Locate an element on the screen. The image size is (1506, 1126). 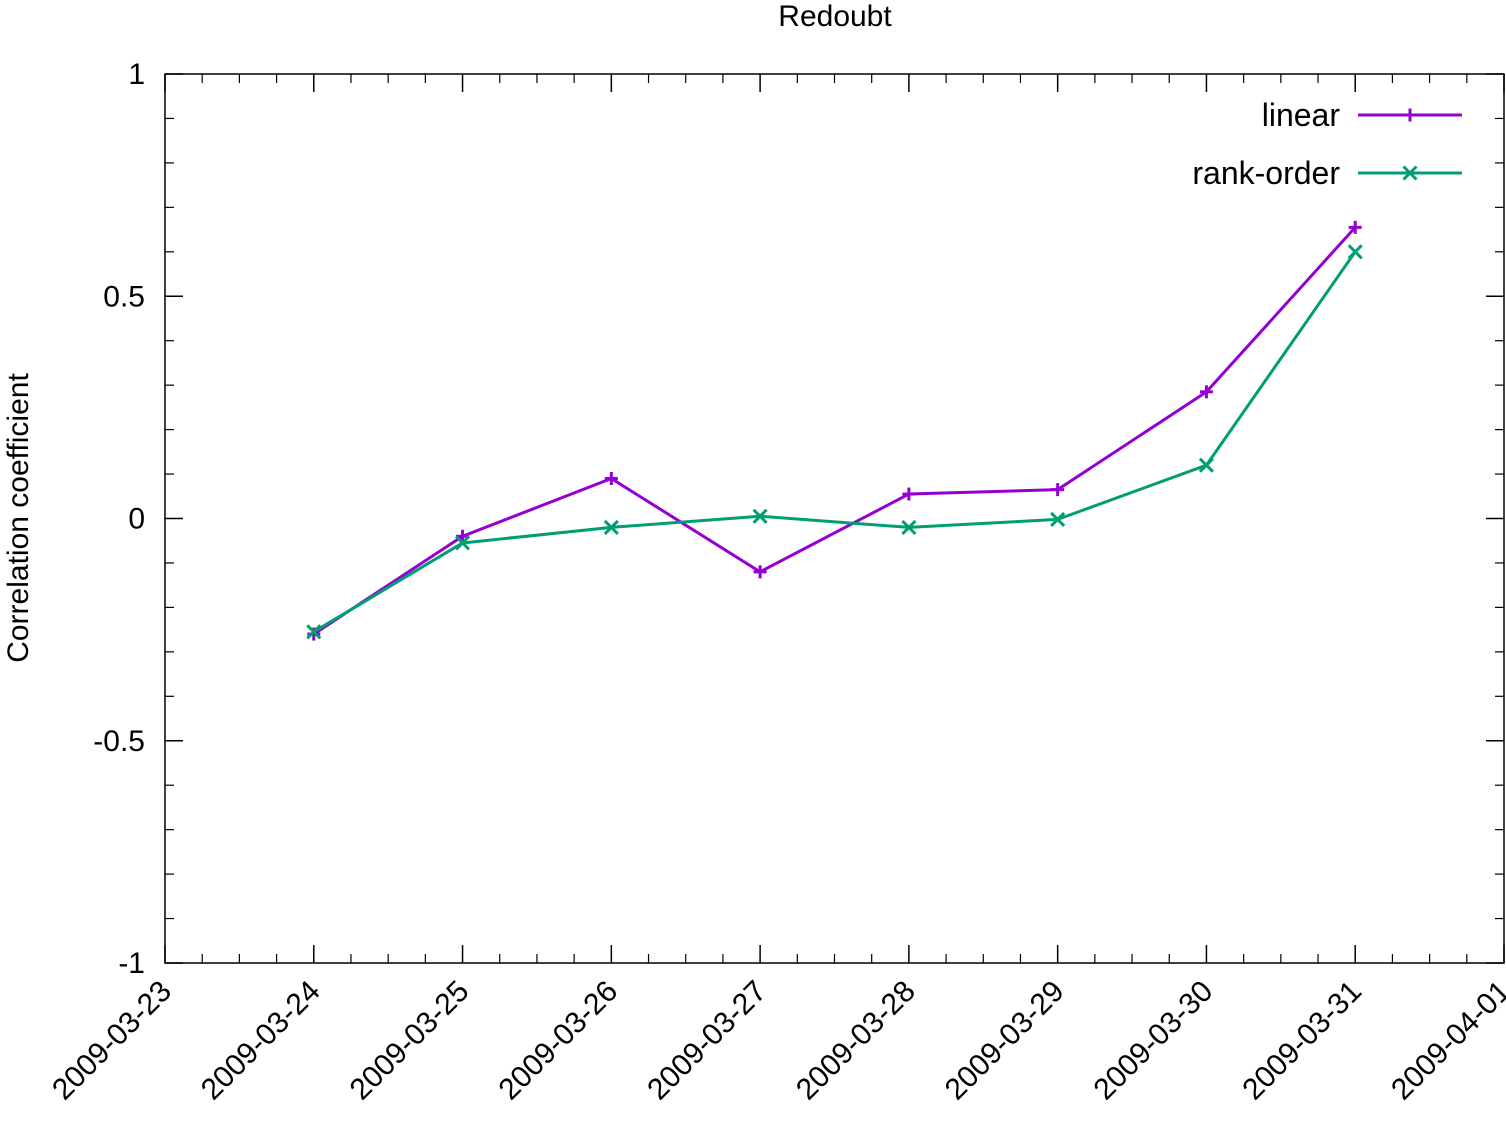
legend-marker-linear is located at coordinates (1410, 115).